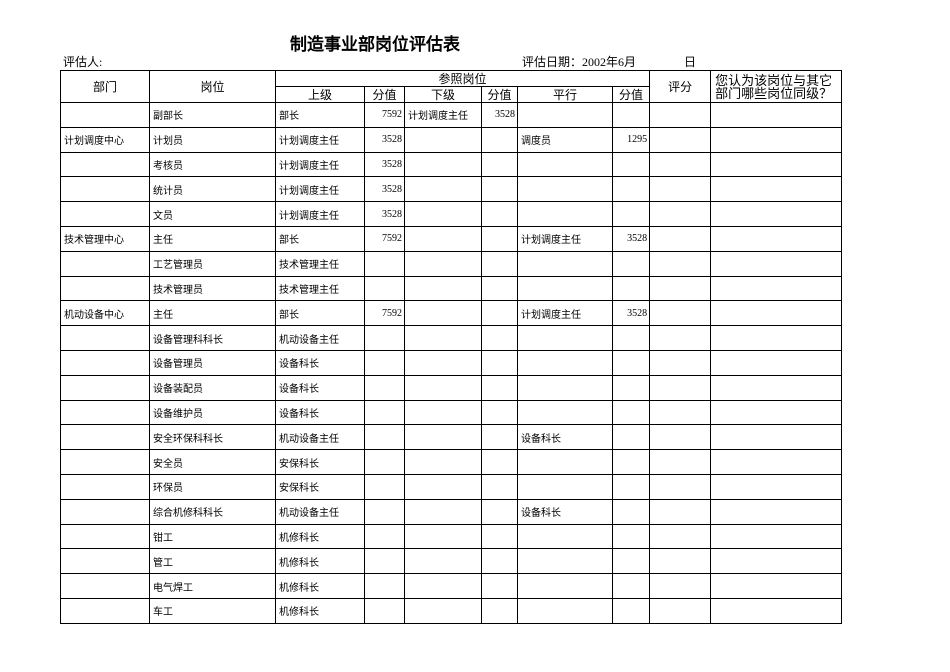  What do you see at coordinates (212, 437) in the screenshot?
I see `table-cell: 安全环保科科长` at bounding box center [212, 437].